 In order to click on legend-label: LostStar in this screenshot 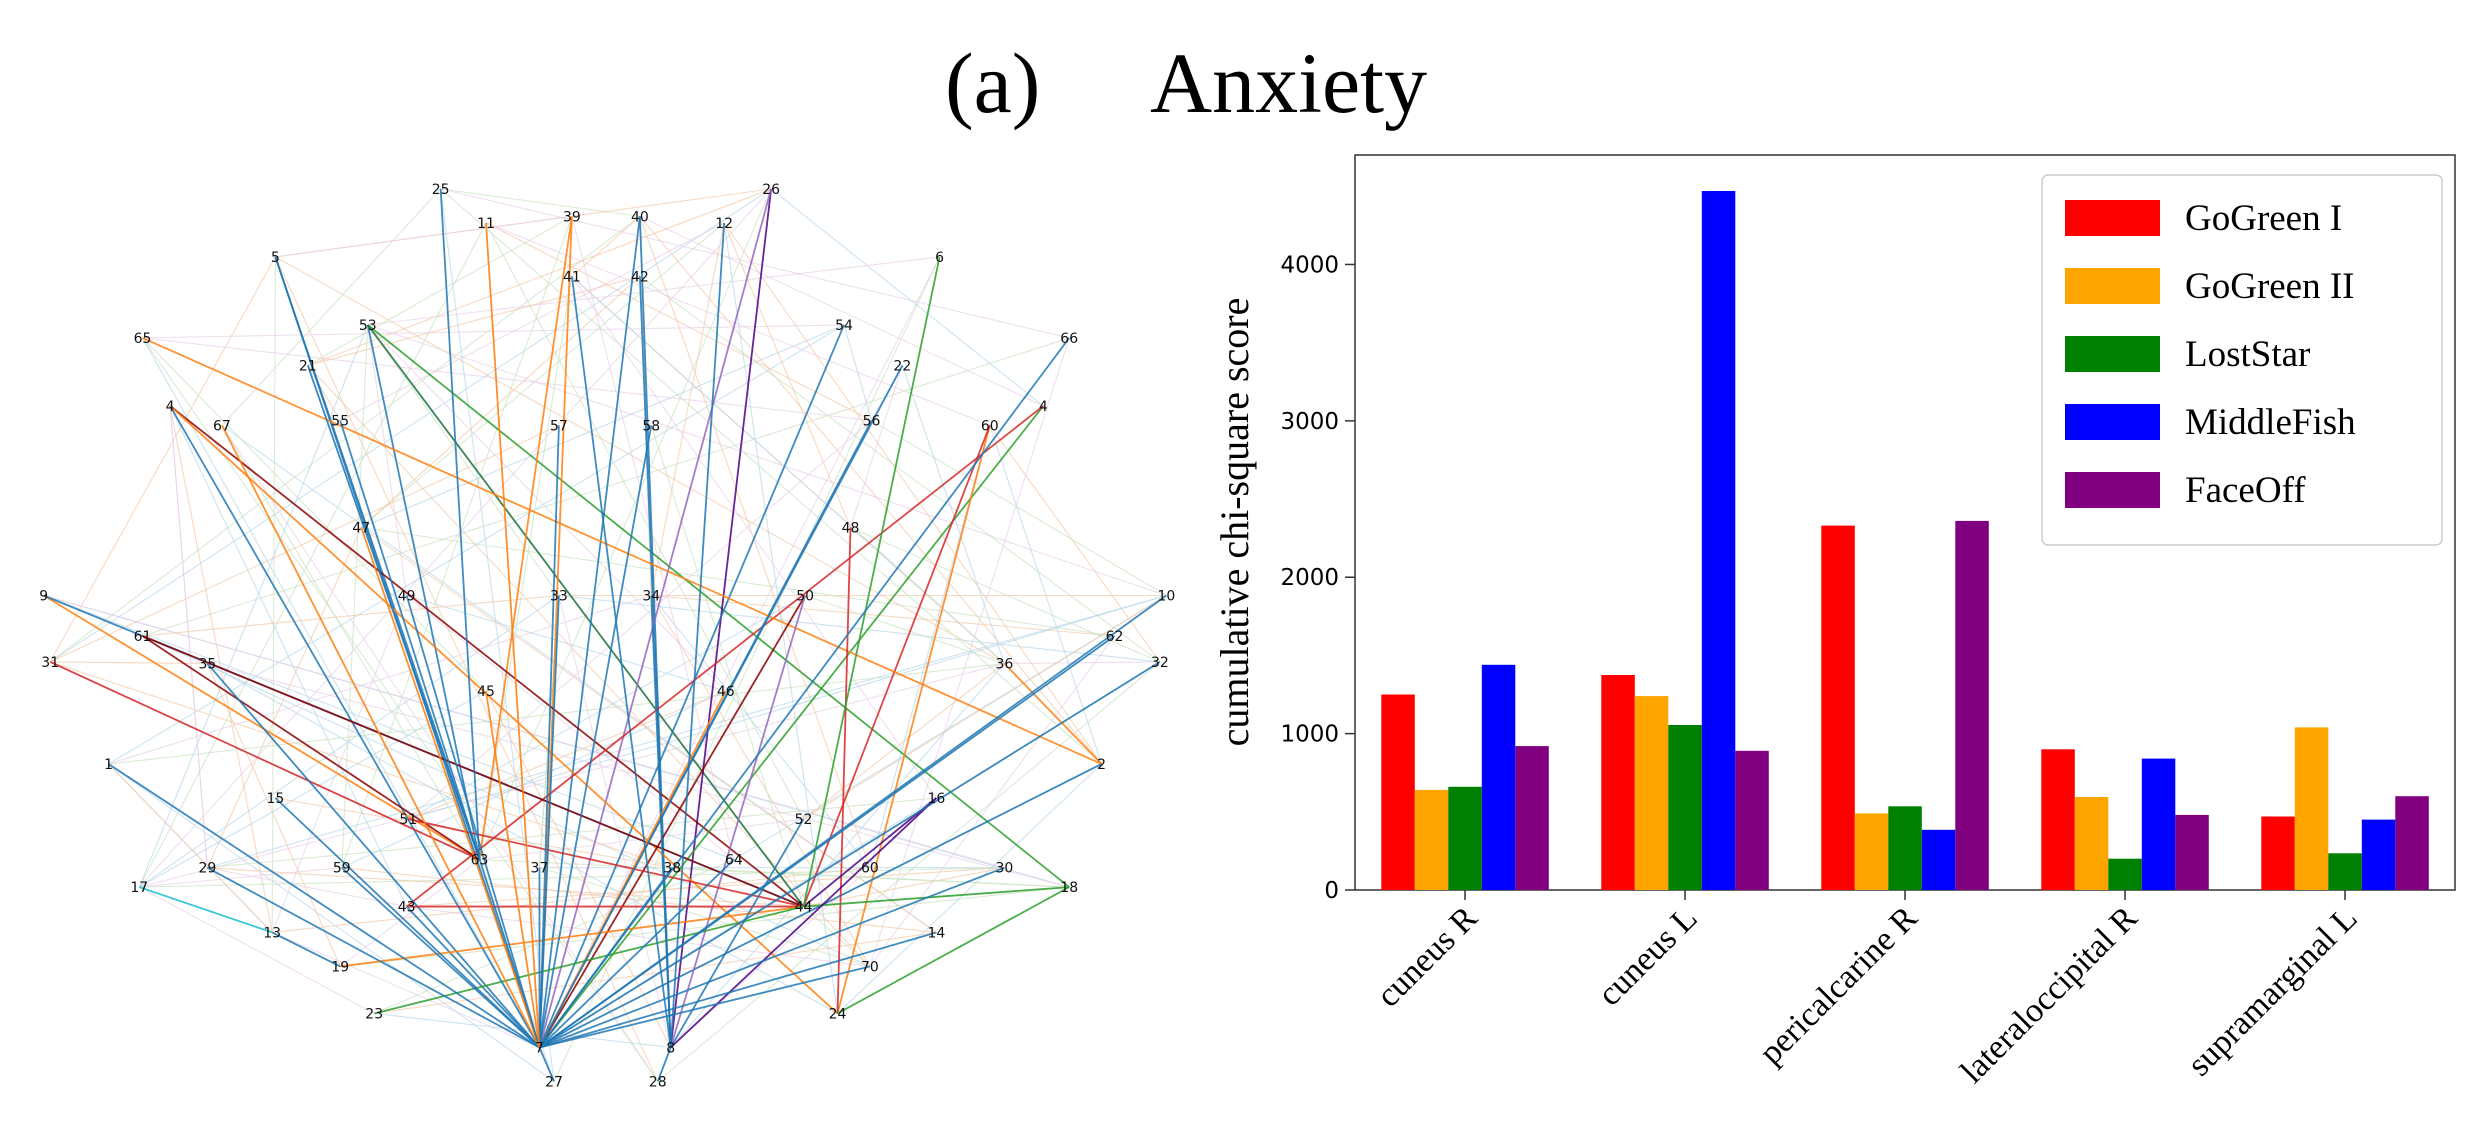, I will do `click(2247, 354)`.